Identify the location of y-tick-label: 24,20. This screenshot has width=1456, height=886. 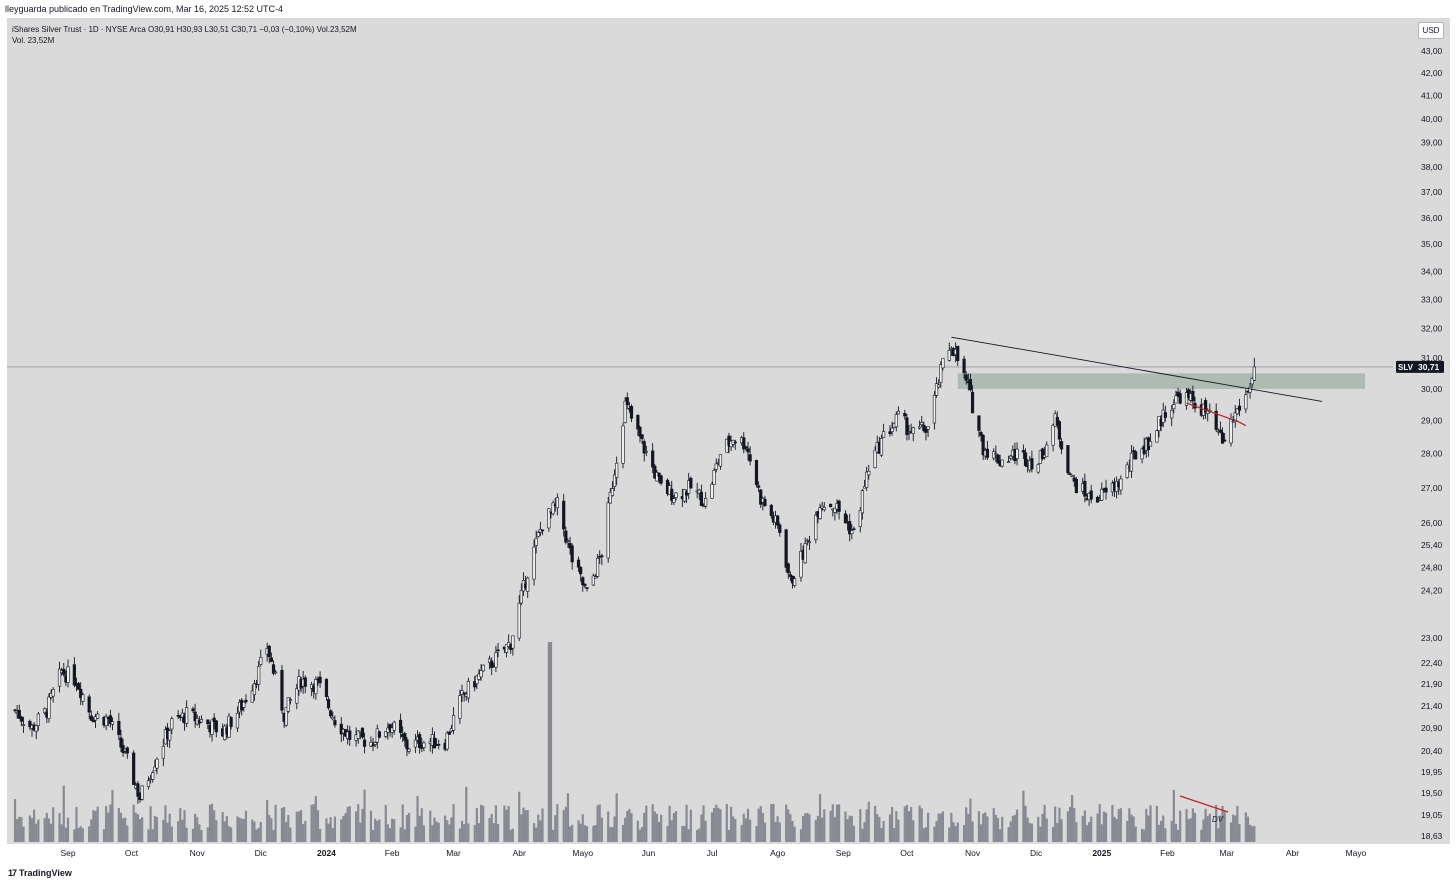
(1432, 591).